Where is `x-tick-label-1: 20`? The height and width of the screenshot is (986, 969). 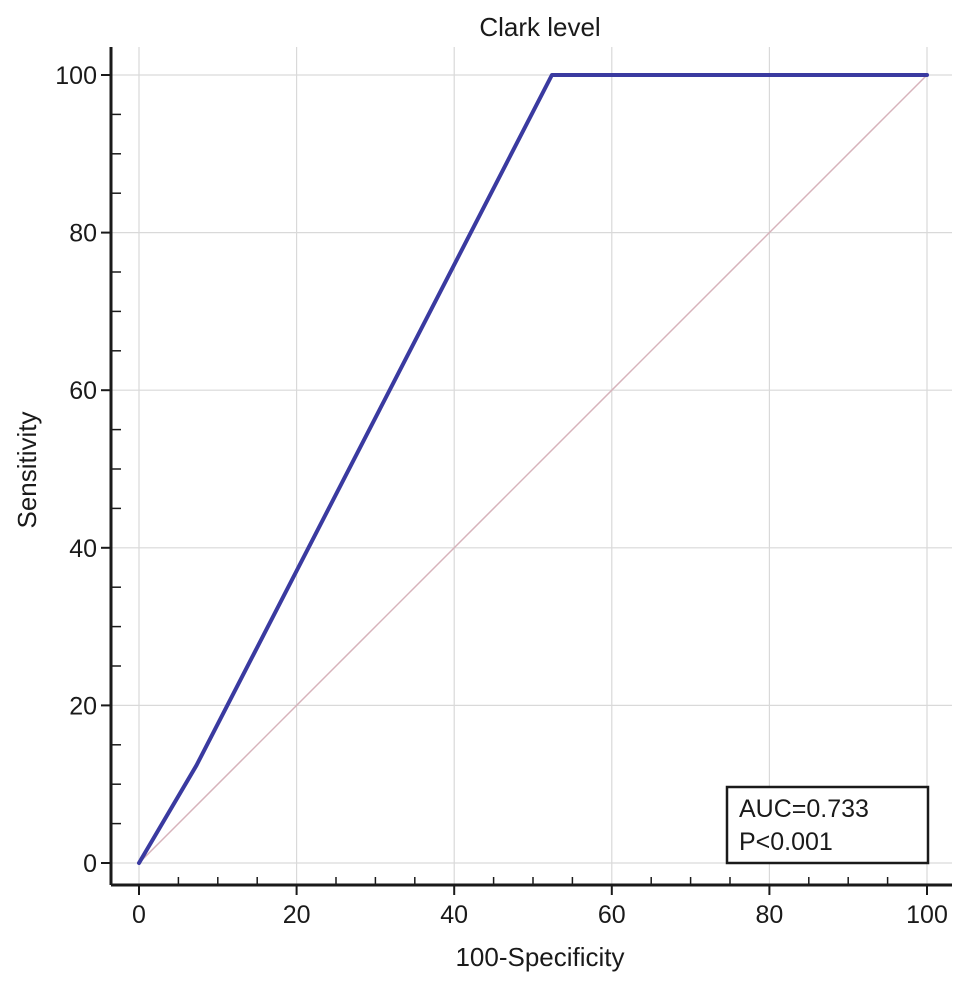 x-tick-label-1: 20 is located at coordinates (297, 915).